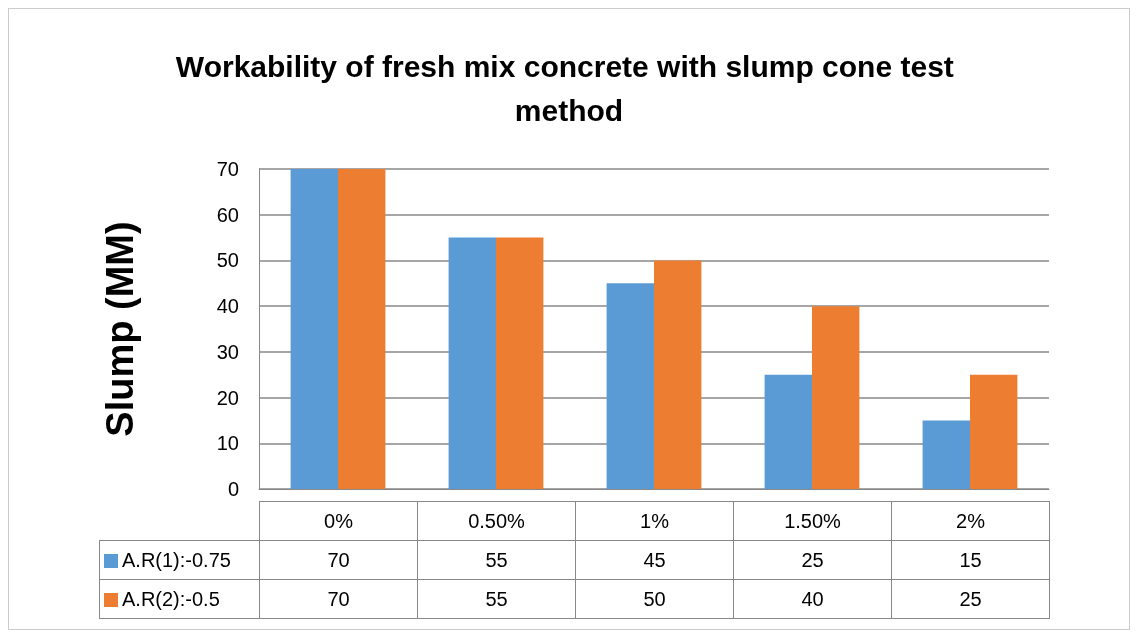  Describe the element at coordinates (812, 599) in the screenshot. I see `data-label: 40` at that location.